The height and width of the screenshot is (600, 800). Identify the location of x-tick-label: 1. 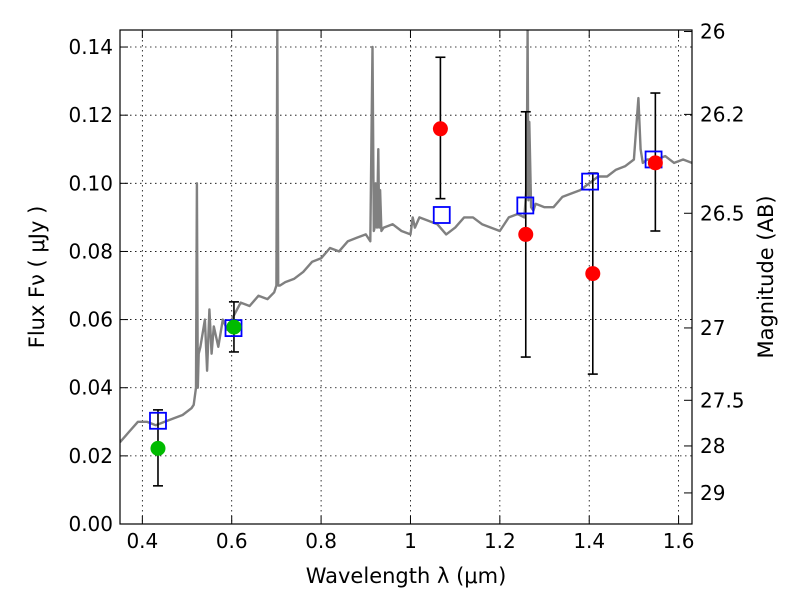
(410, 541).